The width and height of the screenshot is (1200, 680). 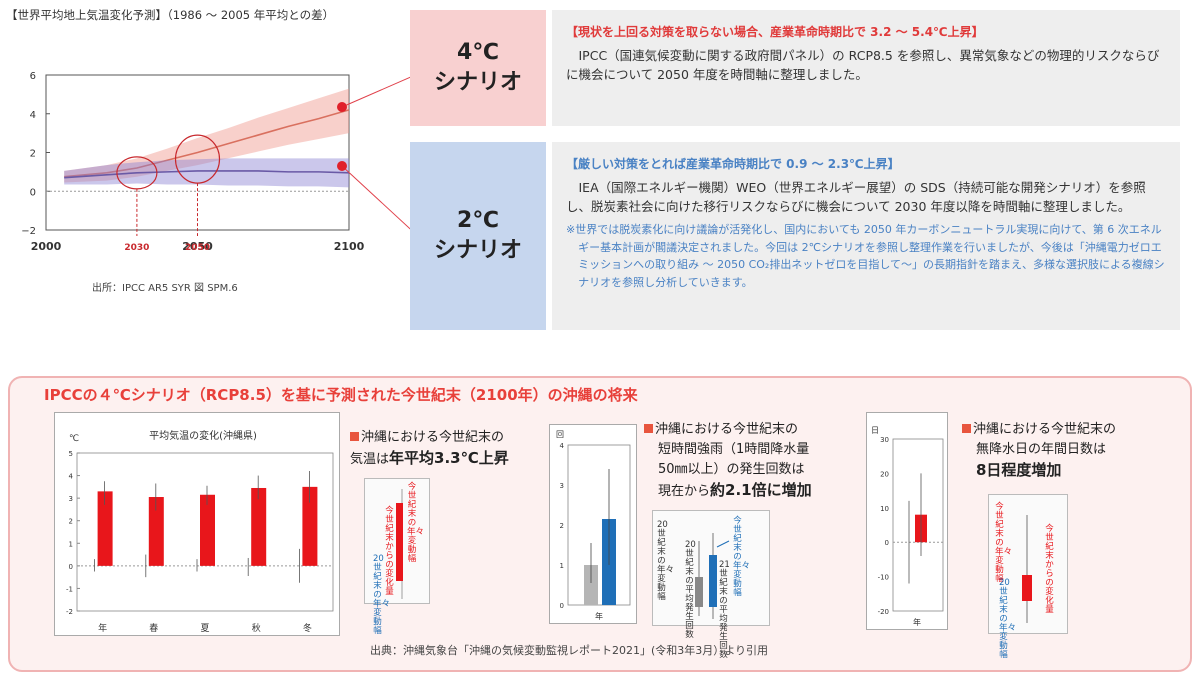 I want to click on dry-chart-panel: 日 30 20 10 0 -10 -20 年, so click(x=907, y=521).